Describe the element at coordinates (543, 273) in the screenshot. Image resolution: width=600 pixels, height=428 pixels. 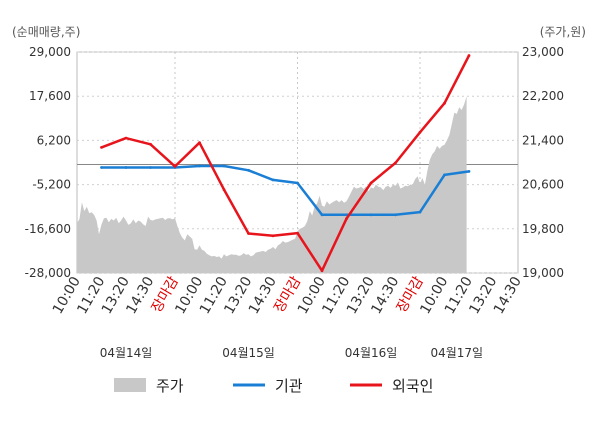
I see `right-tick-label: 19,000` at that location.